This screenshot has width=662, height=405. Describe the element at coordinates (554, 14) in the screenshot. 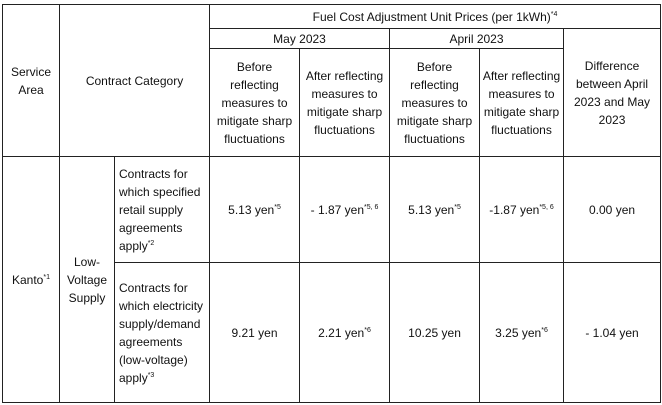

I see `note-marker: *4` at that location.